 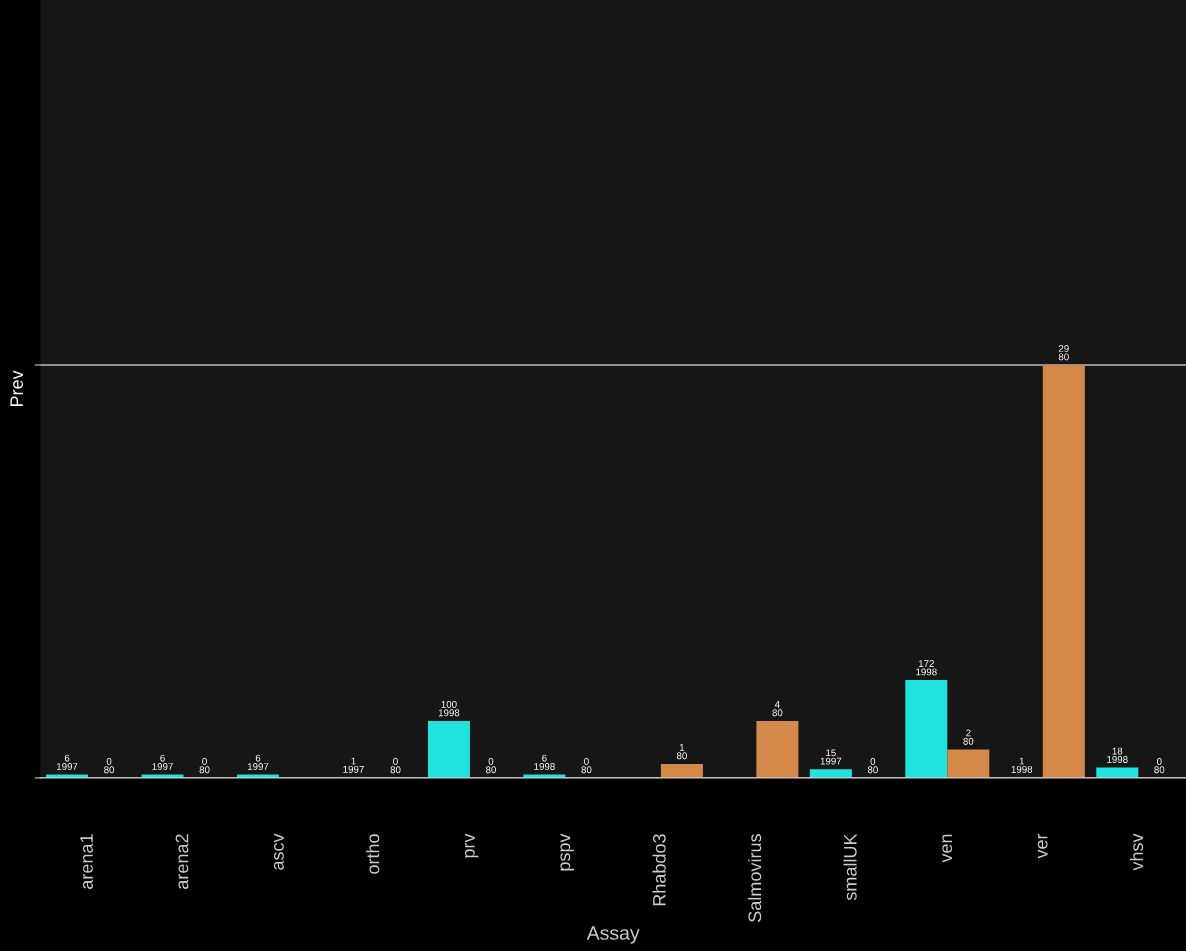 What do you see at coordinates (182, 861) in the screenshot?
I see `x-tick-label: arena2` at bounding box center [182, 861].